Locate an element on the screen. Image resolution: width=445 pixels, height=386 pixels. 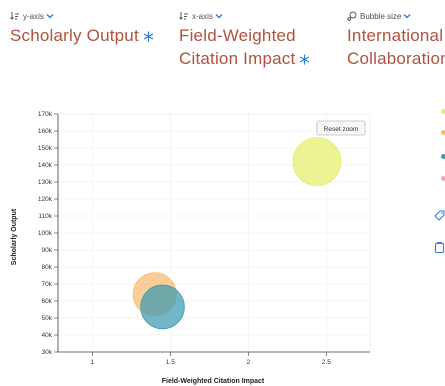
y-tick-label: 140k is located at coordinates (45, 165).